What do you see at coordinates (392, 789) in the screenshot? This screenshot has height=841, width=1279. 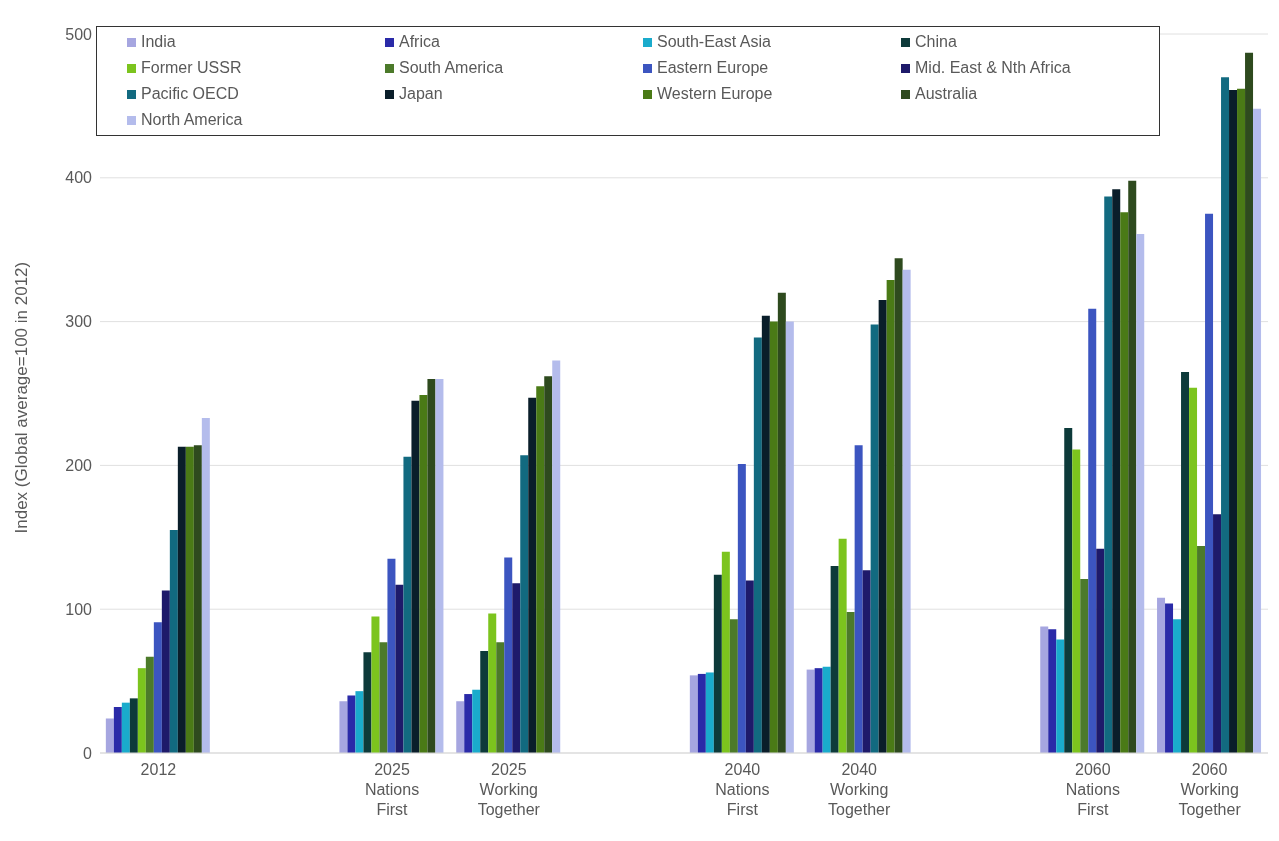 I see `x-tick-label: 2025 Nations First` at bounding box center [392, 789].